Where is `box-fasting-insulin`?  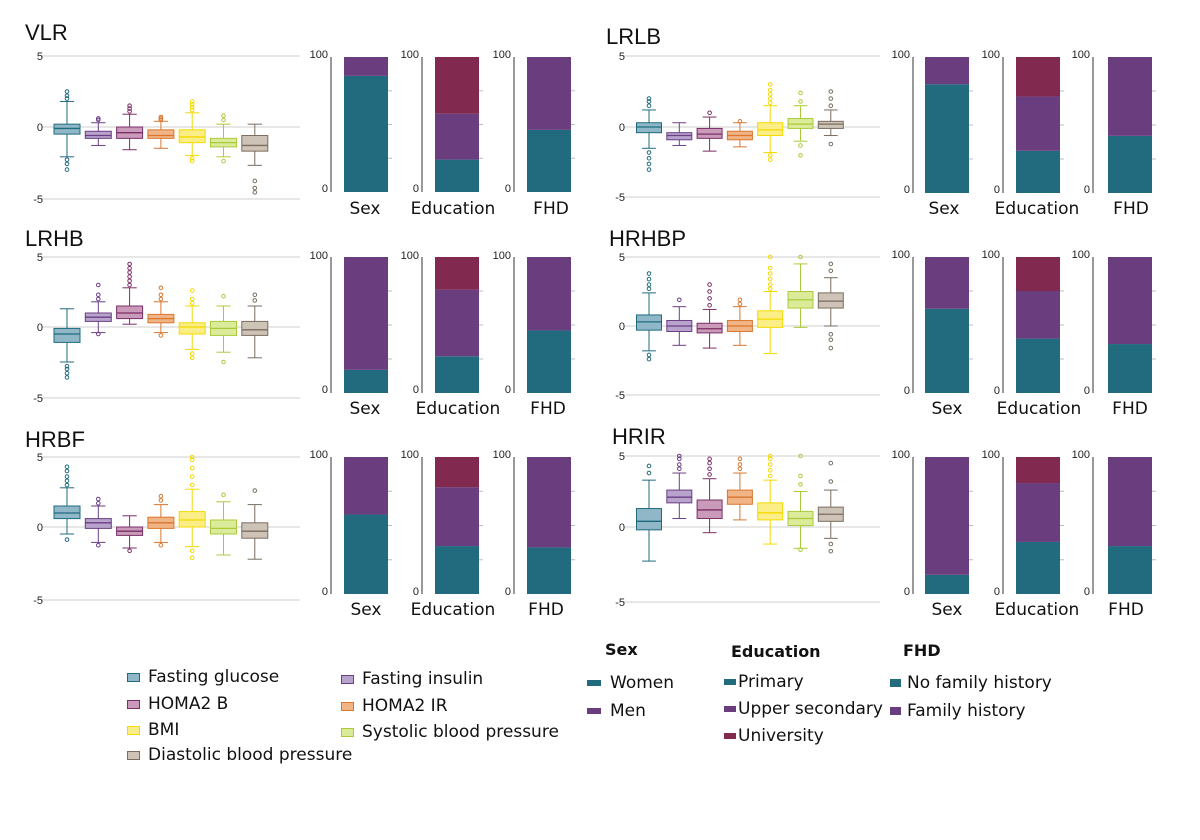 box-fasting-insulin is located at coordinates (98, 131).